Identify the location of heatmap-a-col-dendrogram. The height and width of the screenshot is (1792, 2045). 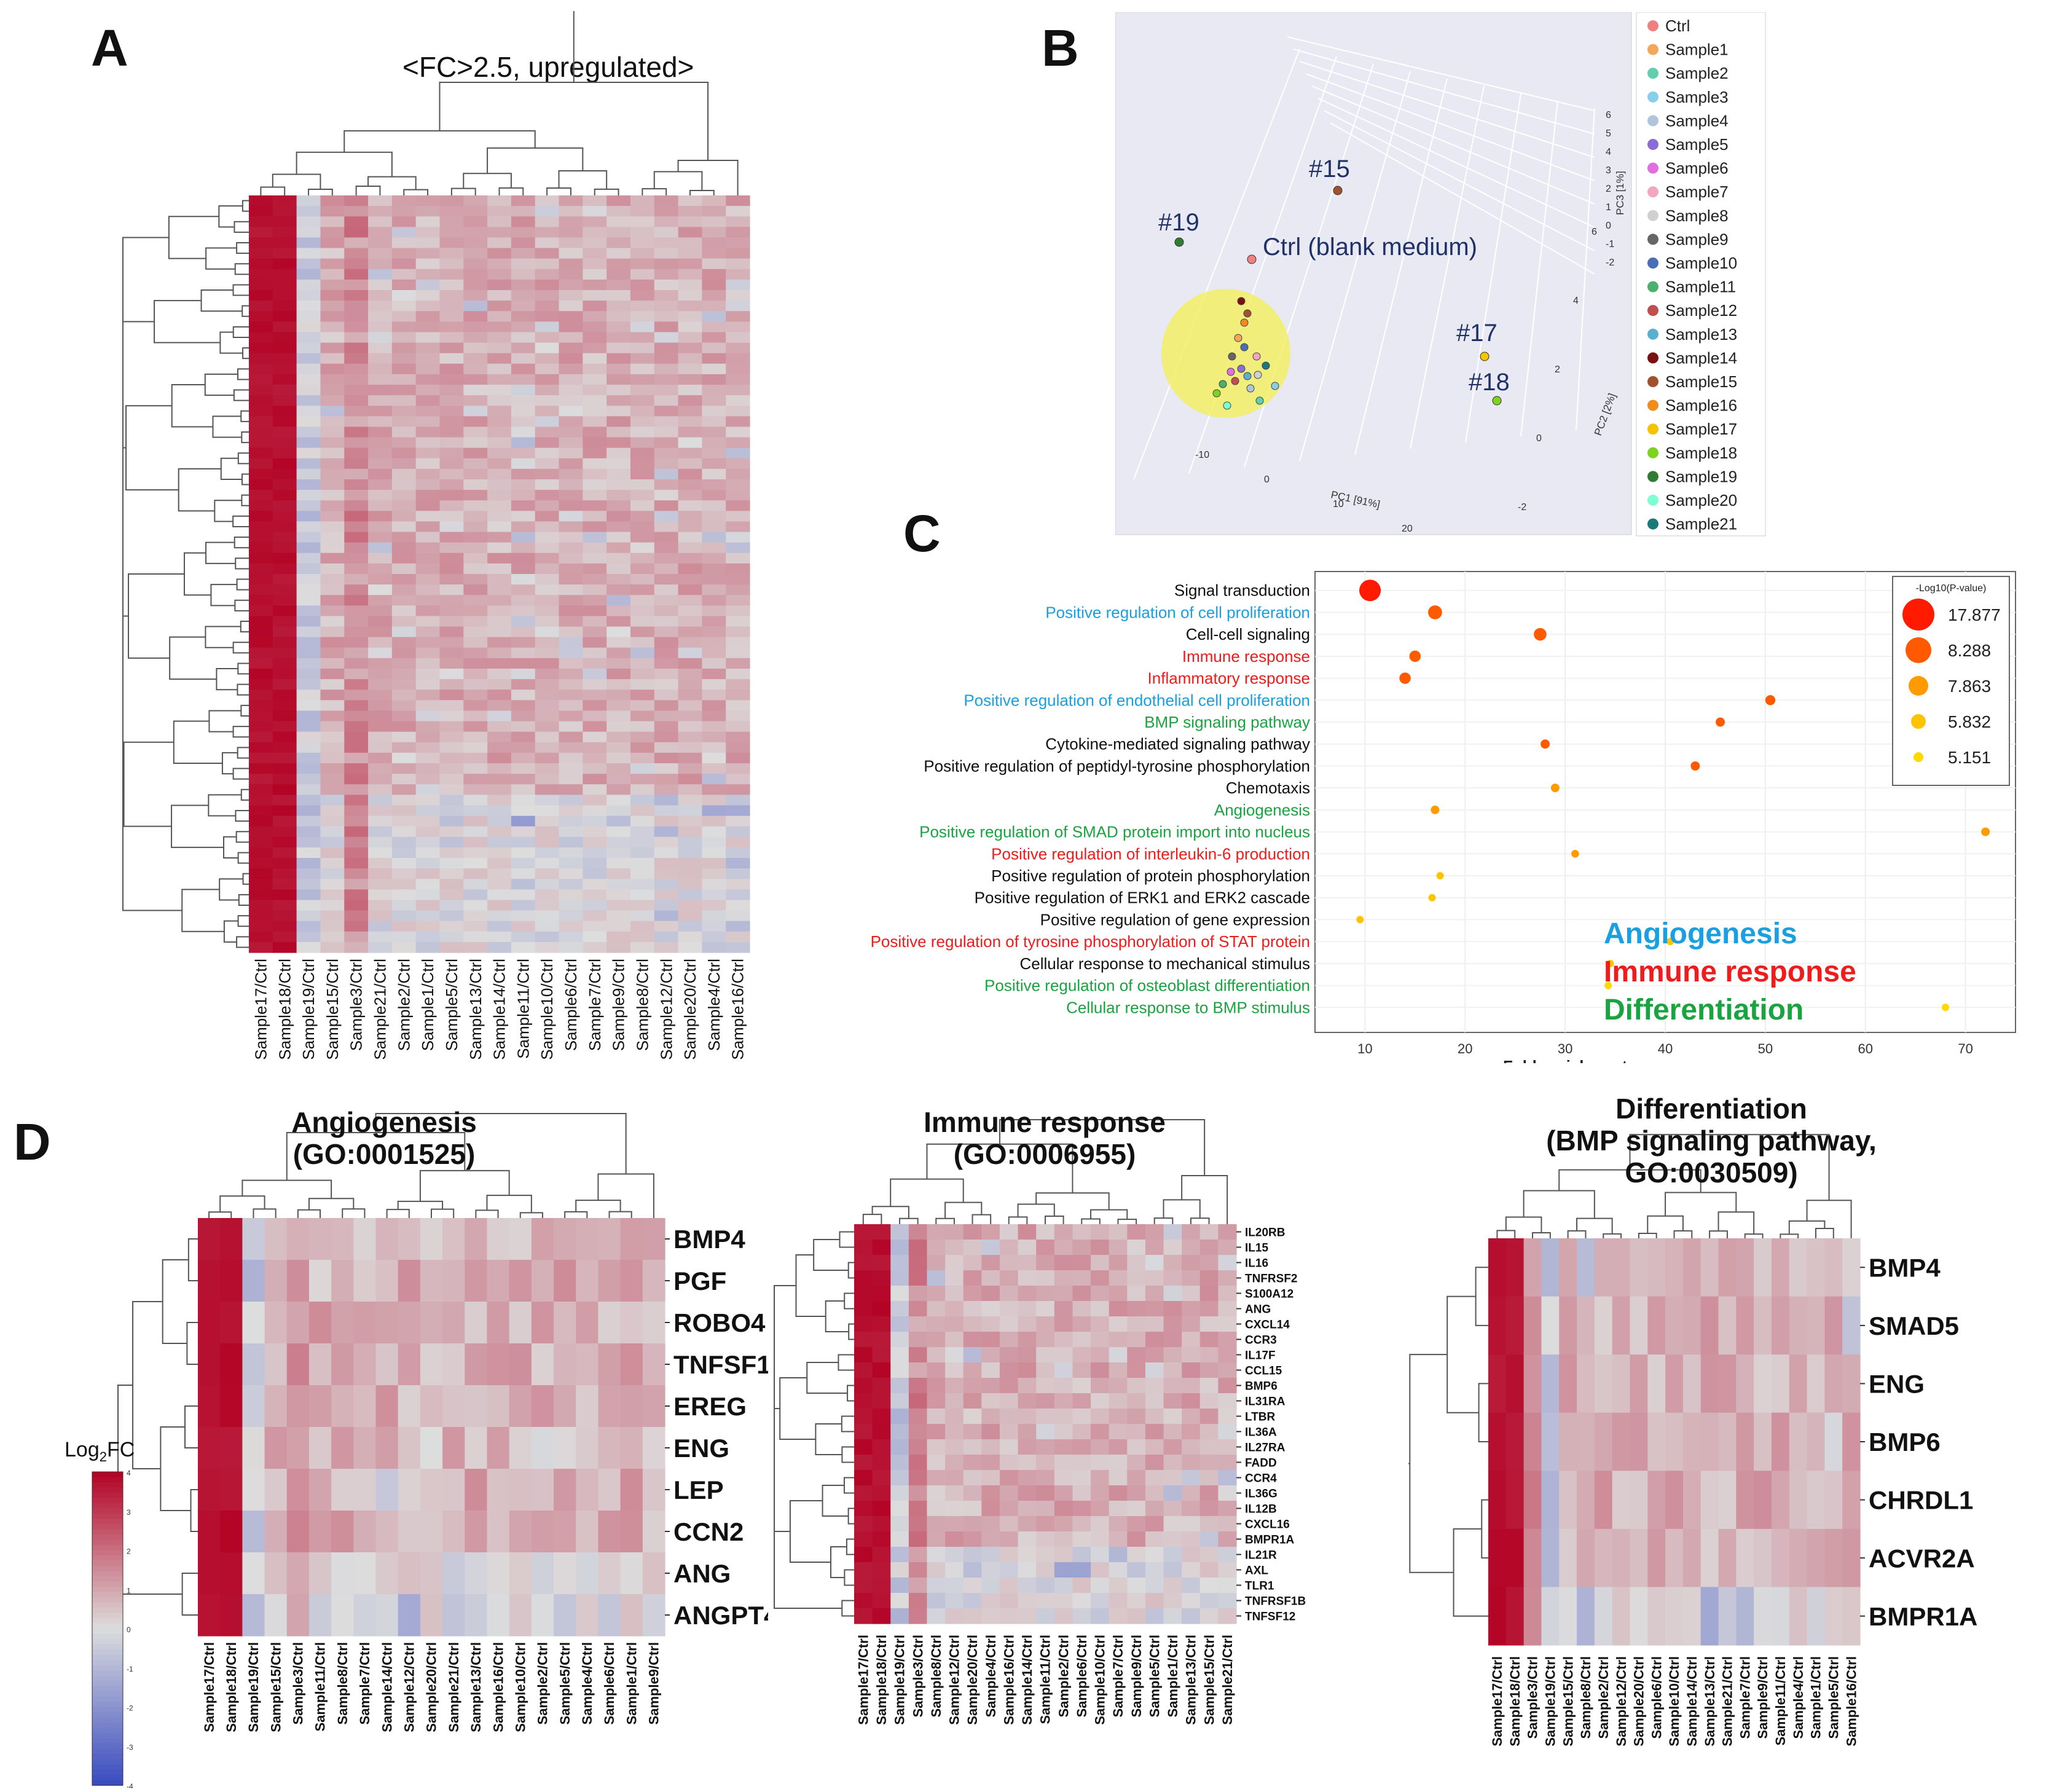
(273, 191).